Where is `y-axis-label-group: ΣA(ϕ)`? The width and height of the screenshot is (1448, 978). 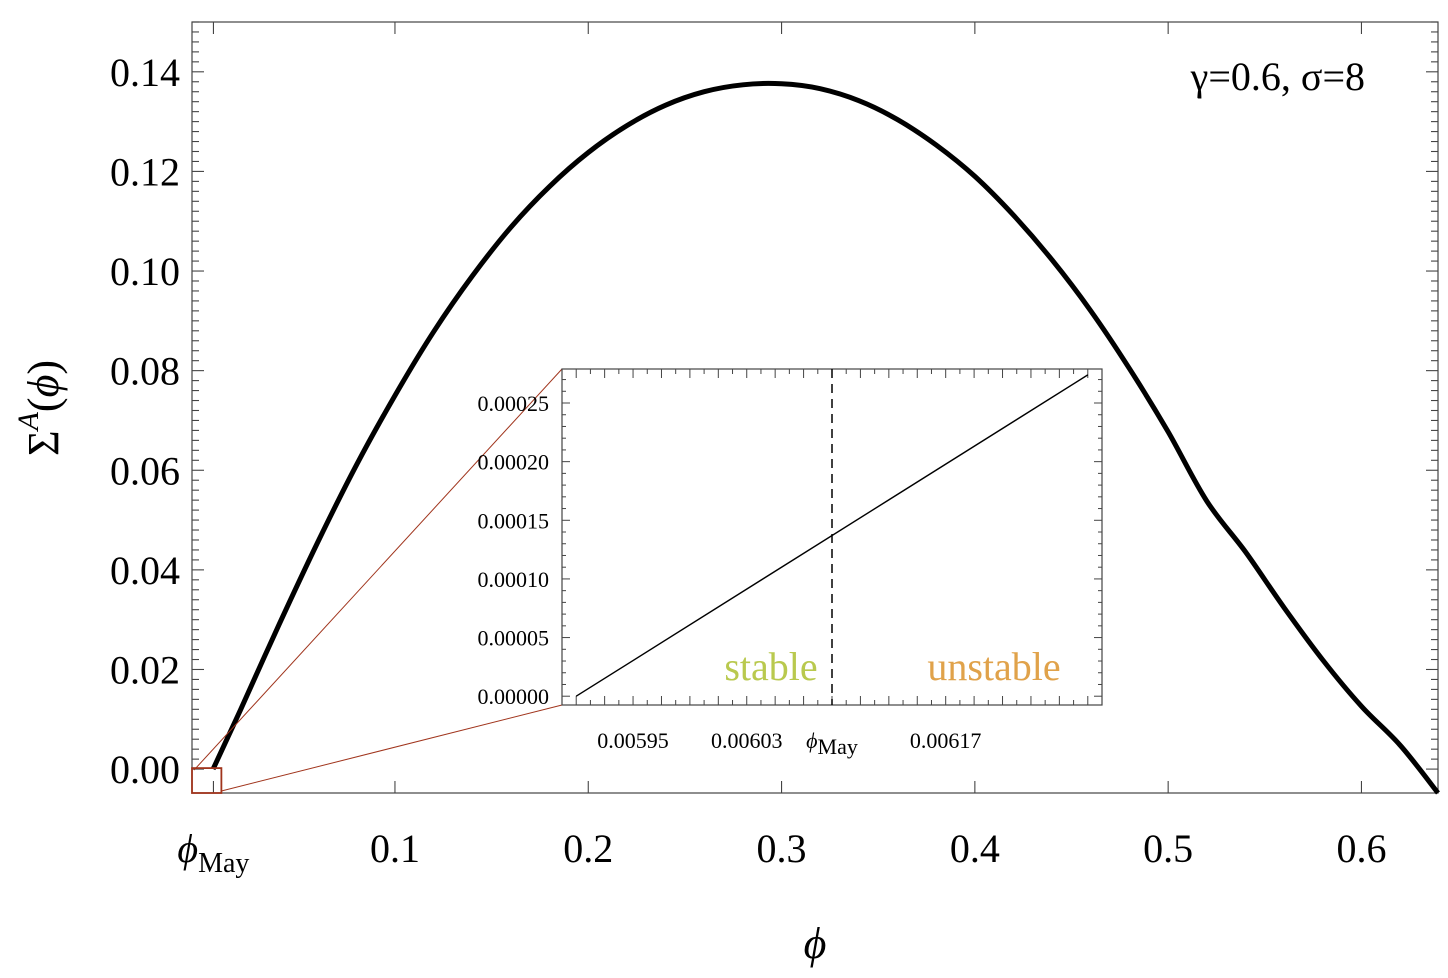
y-axis-label-group: ΣA(ϕ) is located at coordinates (40, 408).